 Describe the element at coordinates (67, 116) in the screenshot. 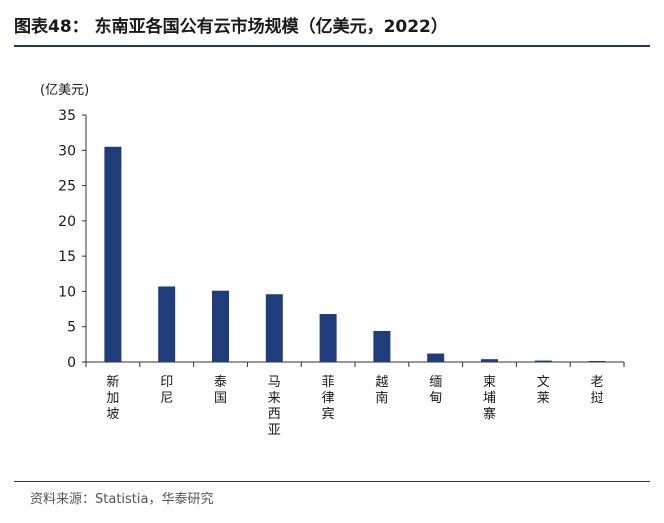

I see `y-tick-label: 35` at that location.